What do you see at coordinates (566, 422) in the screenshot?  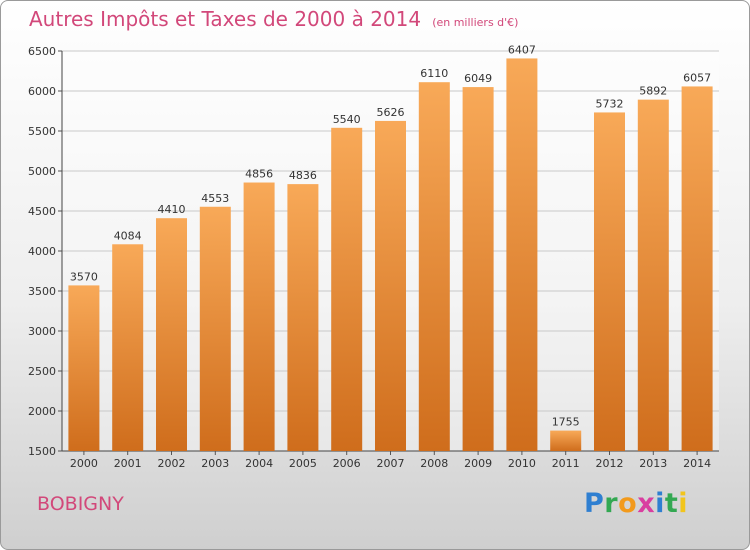 I see `bar-value-label: 1755` at bounding box center [566, 422].